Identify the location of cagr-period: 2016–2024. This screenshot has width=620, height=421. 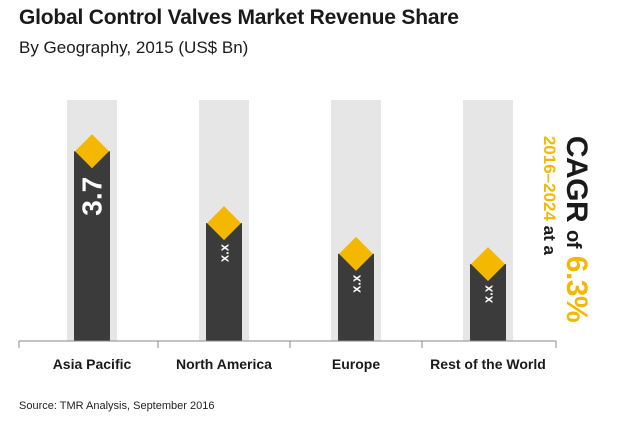
(549, 178).